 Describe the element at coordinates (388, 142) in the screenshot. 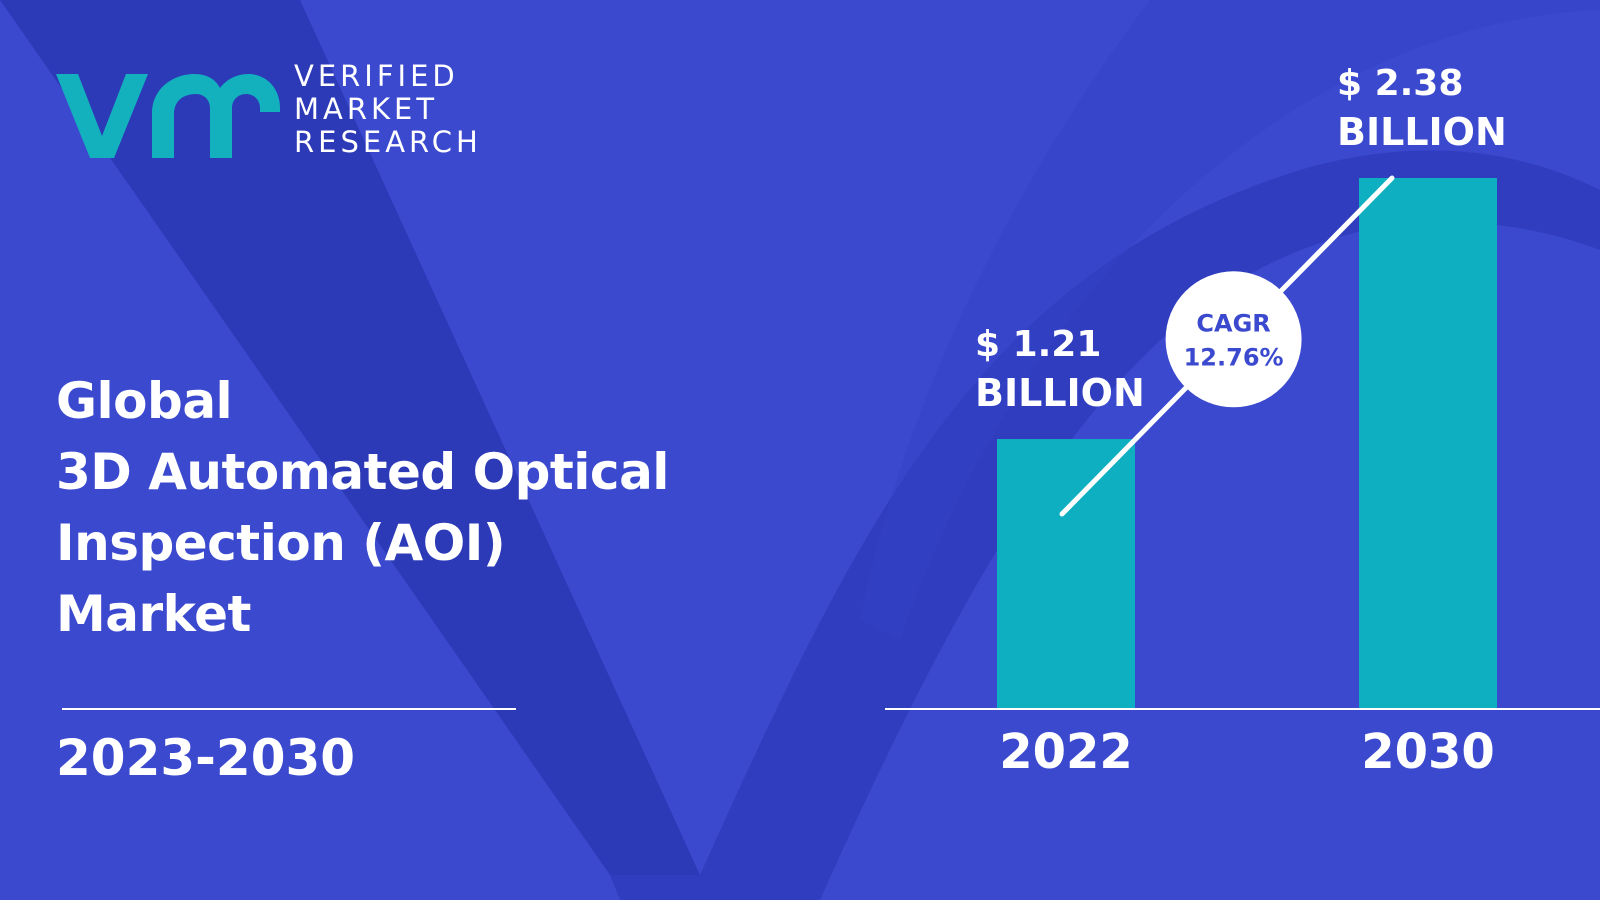

I see `brand-name-line-3: RESEARCH` at that location.